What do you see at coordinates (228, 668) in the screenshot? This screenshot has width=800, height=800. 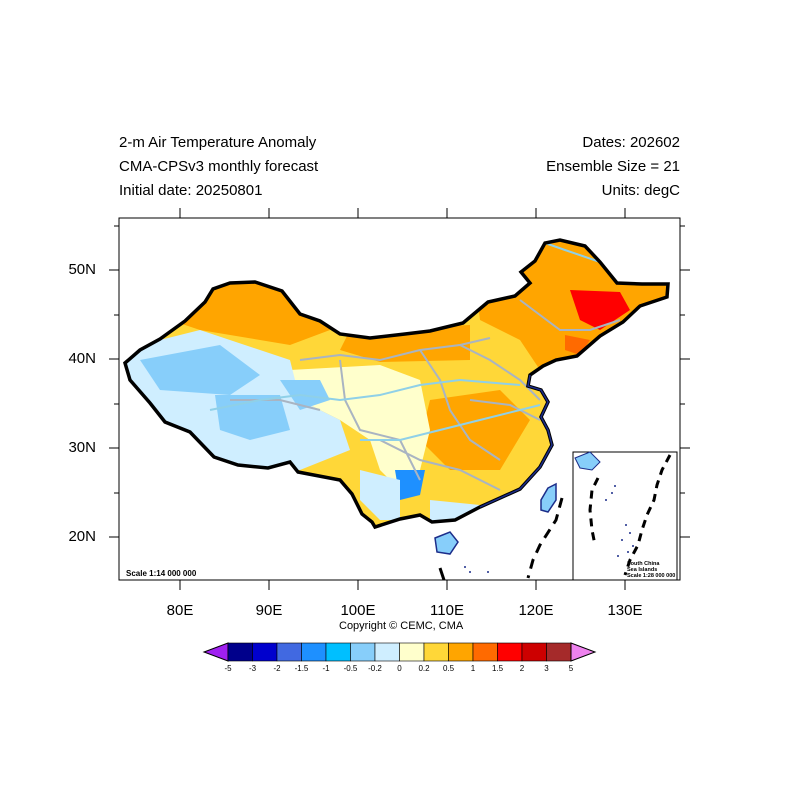 I see `colorbar-label: -5` at bounding box center [228, 668].